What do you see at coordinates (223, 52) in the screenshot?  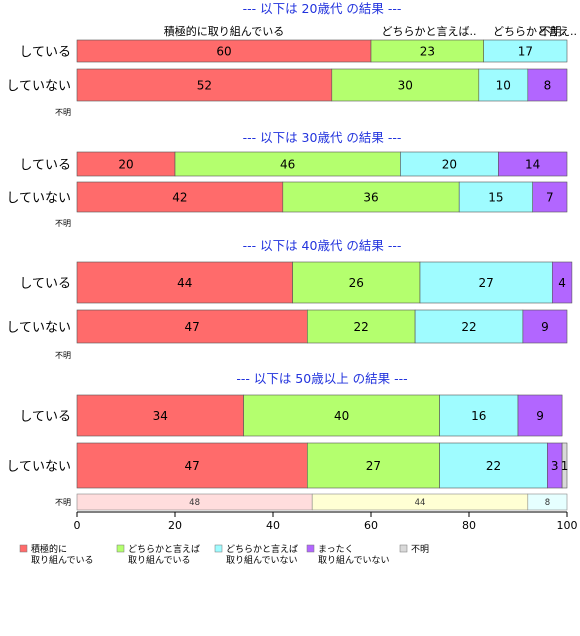 I see `bar-value-label: 60` at bounding box center [223, 52].